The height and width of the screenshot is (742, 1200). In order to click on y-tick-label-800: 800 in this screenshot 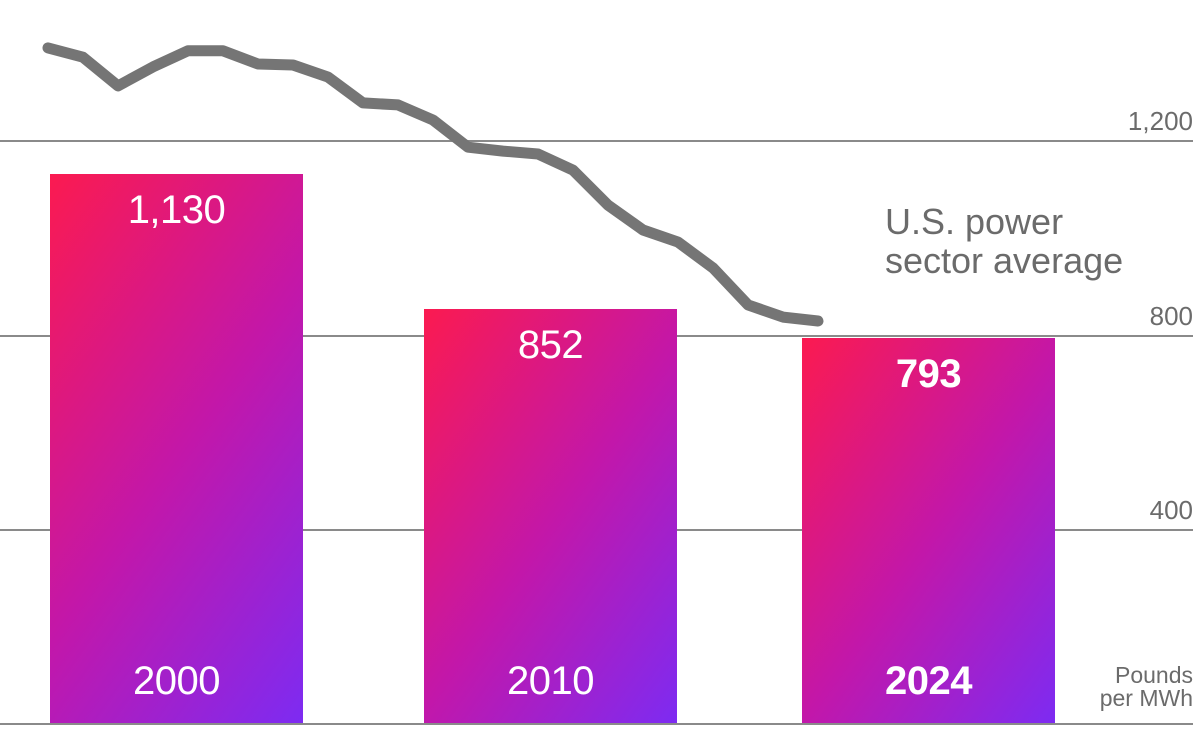, I will do `click(1171, 316)`.